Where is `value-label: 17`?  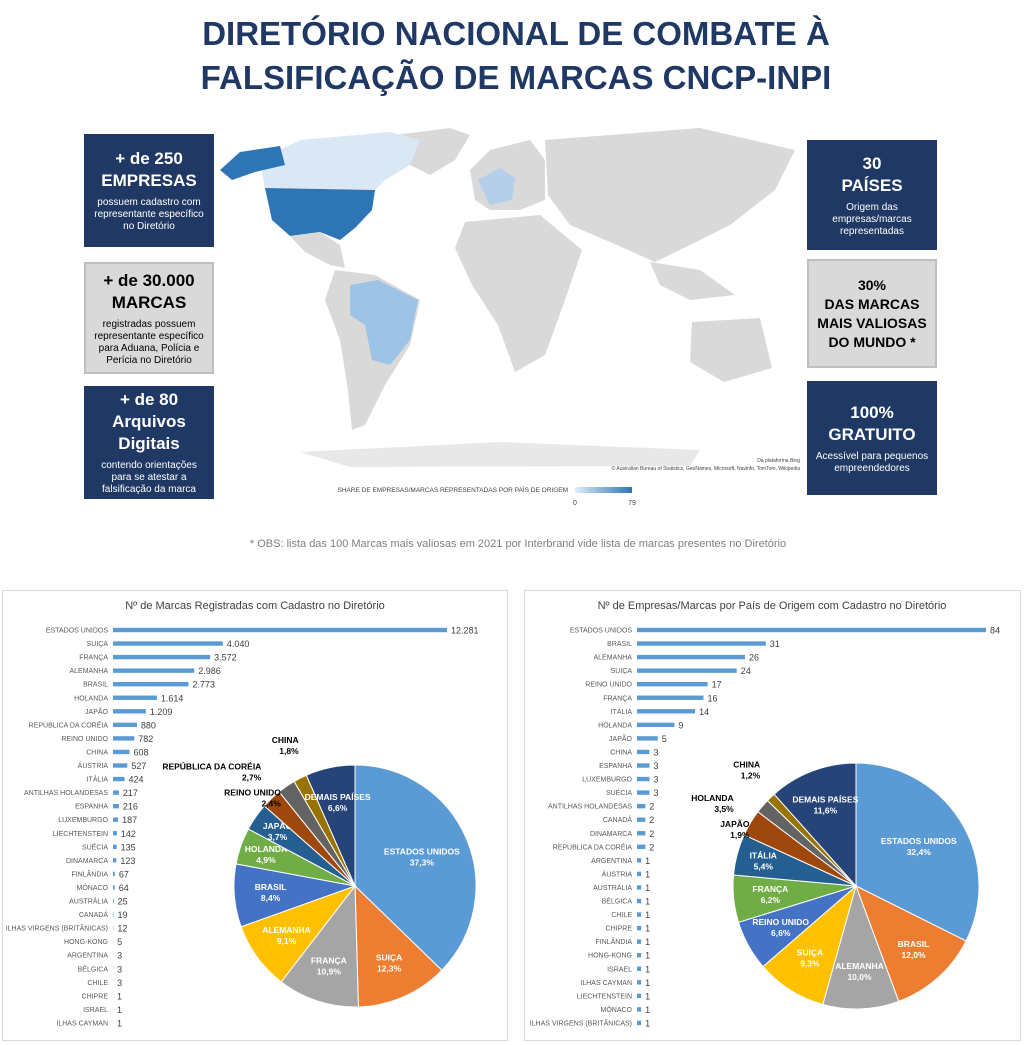 value-label: 17 is located at coordinates (717, 685).